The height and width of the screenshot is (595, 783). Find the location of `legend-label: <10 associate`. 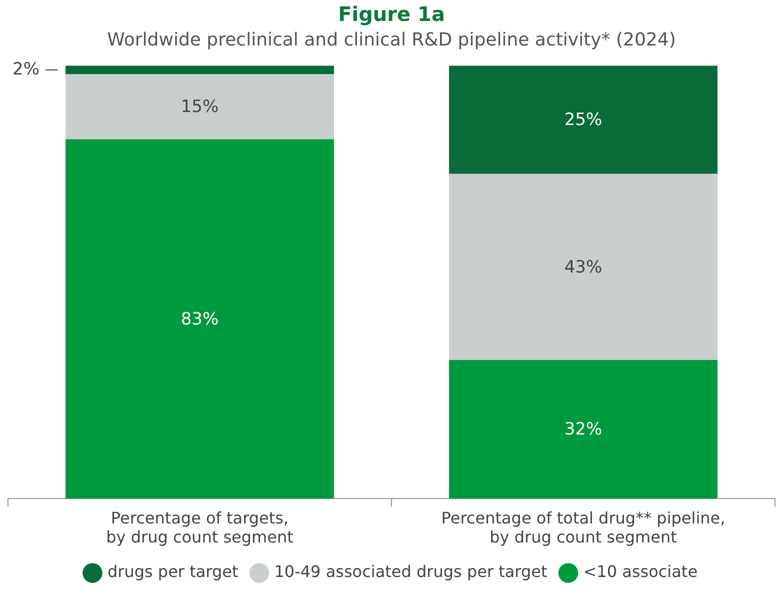

legend-label: <10 associate is located at coordinates (640, 572).